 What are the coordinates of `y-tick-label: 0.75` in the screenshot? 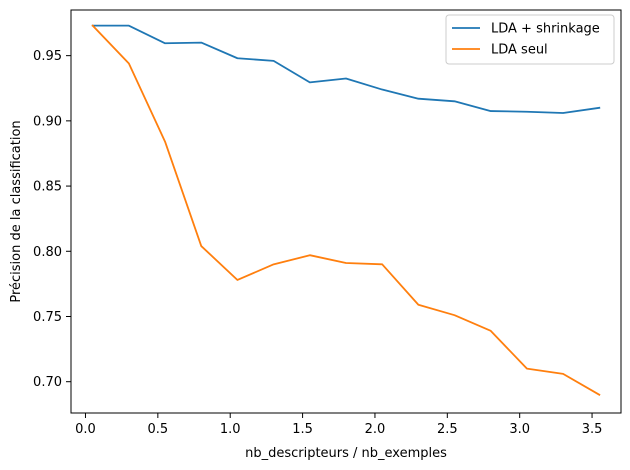 It's located at (47, 317).